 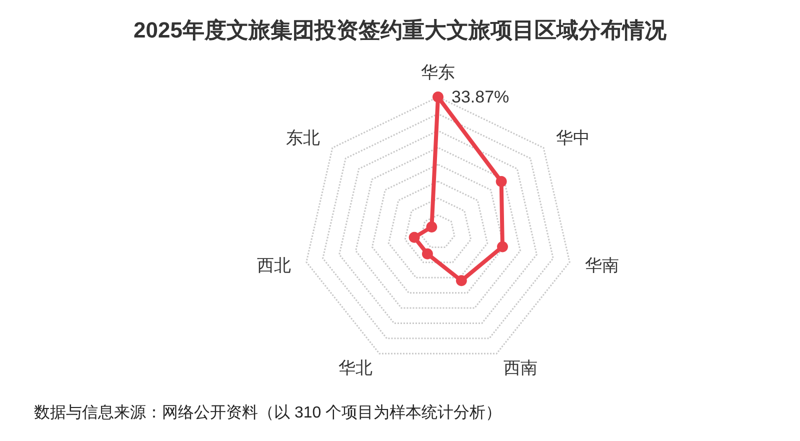 What do you see at coordinates (268, 413) in the screenshot?
I see `text: 数据与信息来源：网络公开资料（以 310 个项目为样本统计分析）` at bounding box center [268, 413].